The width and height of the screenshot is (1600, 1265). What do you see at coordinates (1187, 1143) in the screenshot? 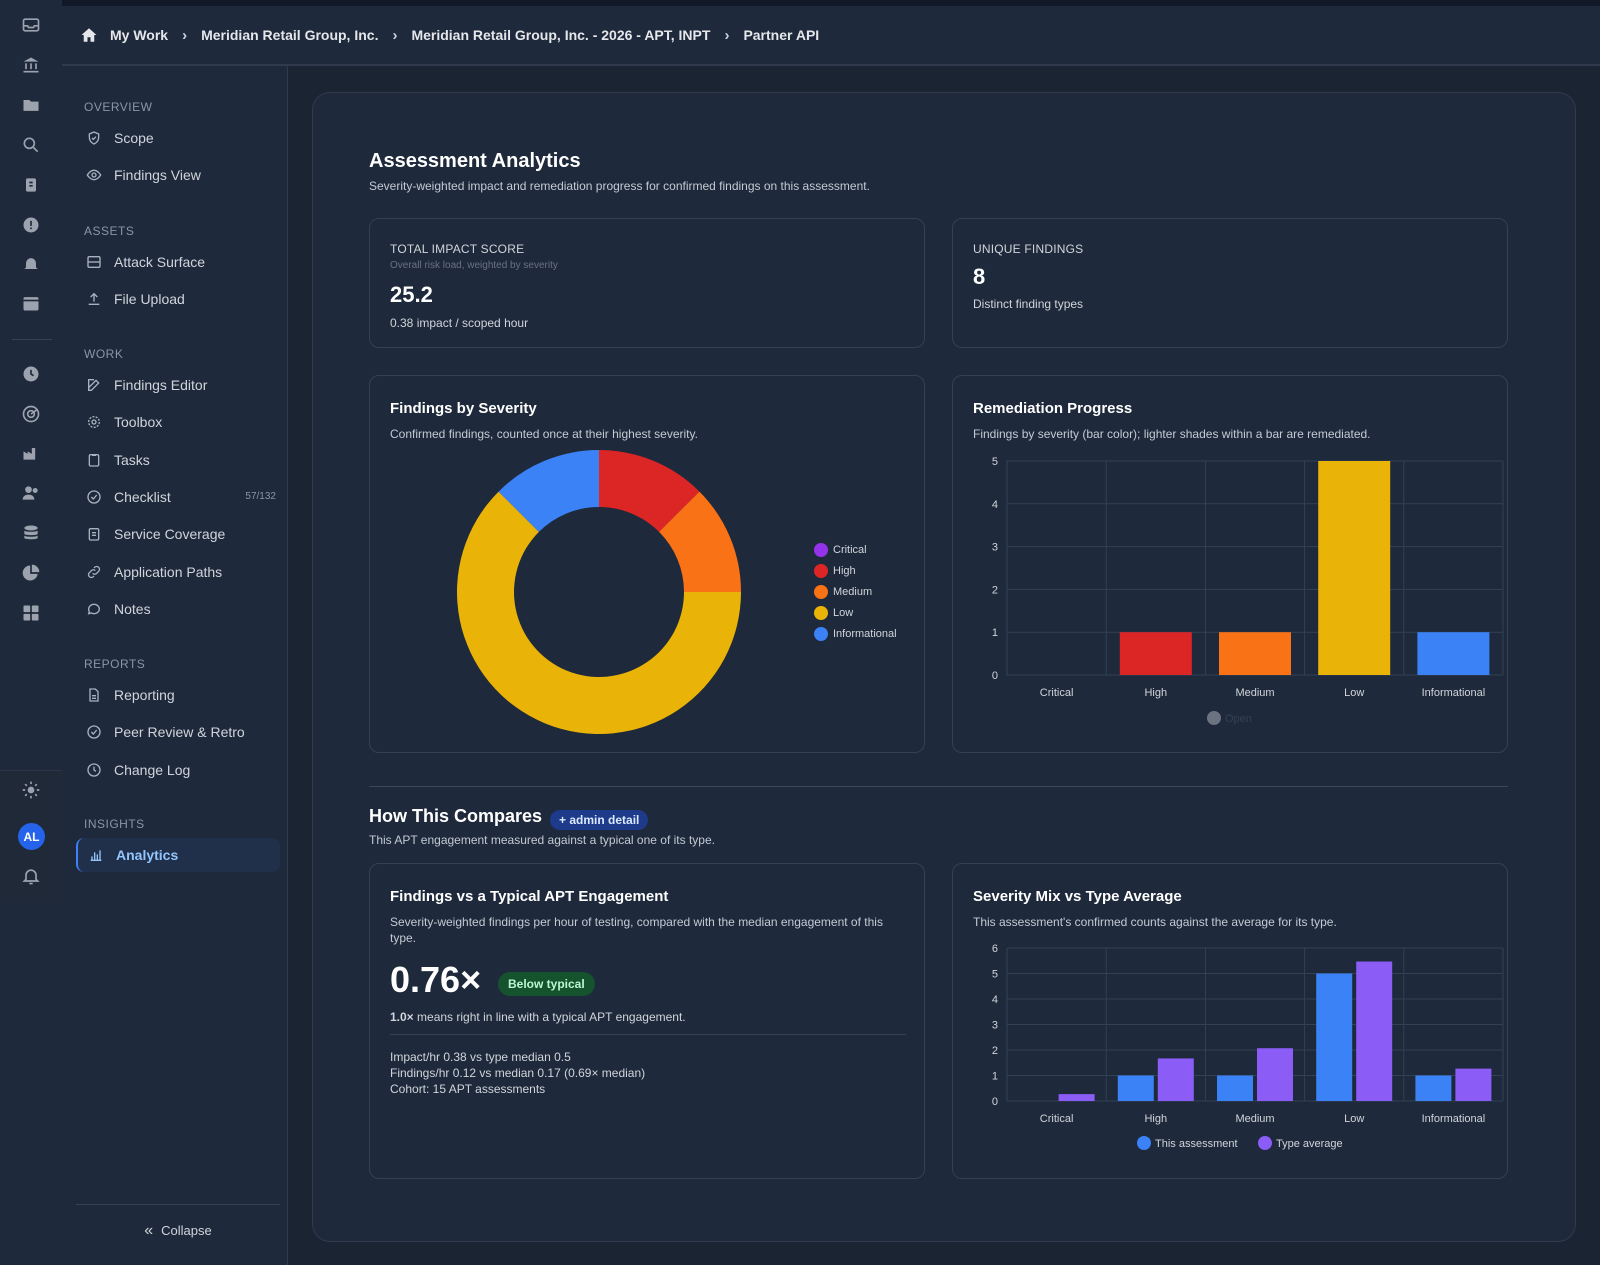
I see `legend-item: This assessment` at bounding box center [1187, 1143].